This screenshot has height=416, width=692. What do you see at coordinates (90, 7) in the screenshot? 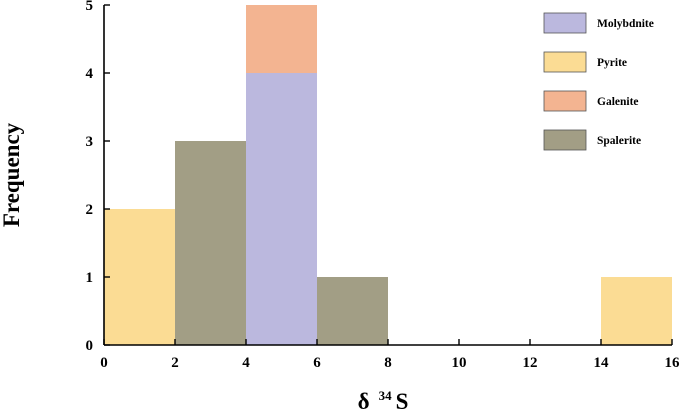
I see `y-tick-label: 5` at bounding box center [90, 7].